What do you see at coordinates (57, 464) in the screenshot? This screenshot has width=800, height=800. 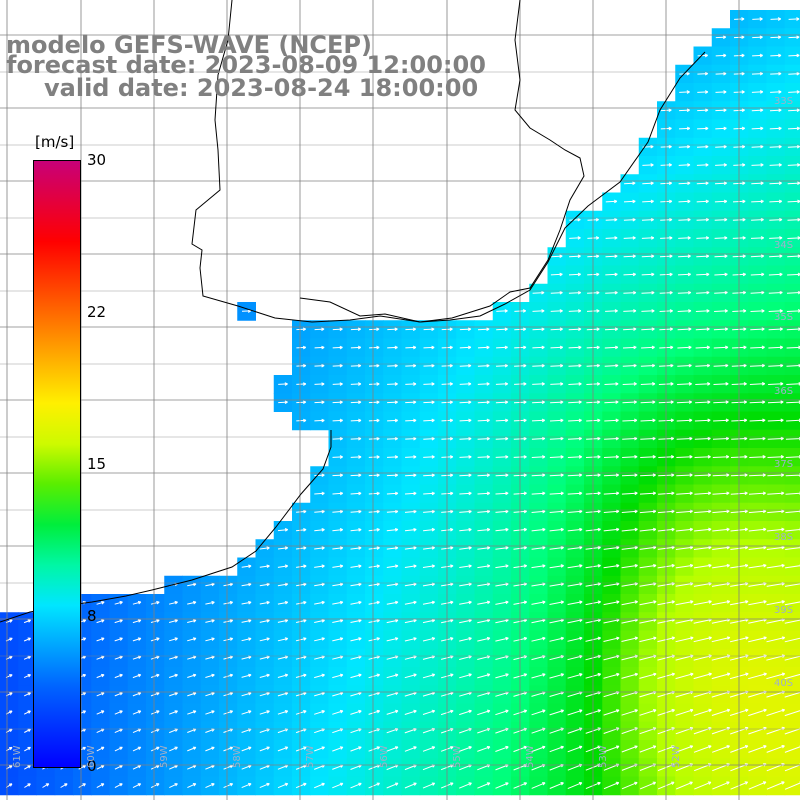 I see `colorbar` at bounding box center [57, 464].